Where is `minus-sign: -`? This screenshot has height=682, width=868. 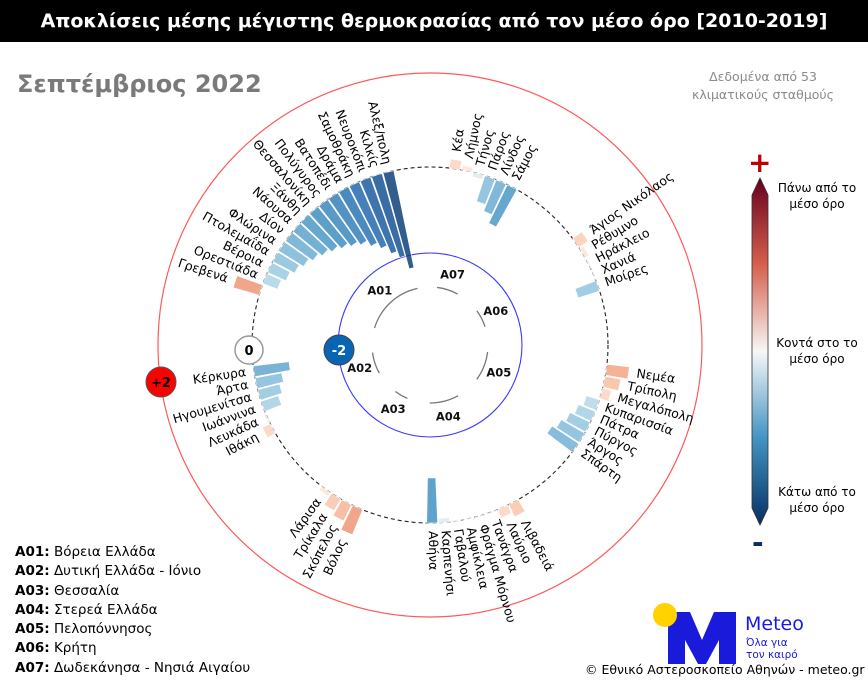
minus-sign: - is located at coordinates (758, 542).